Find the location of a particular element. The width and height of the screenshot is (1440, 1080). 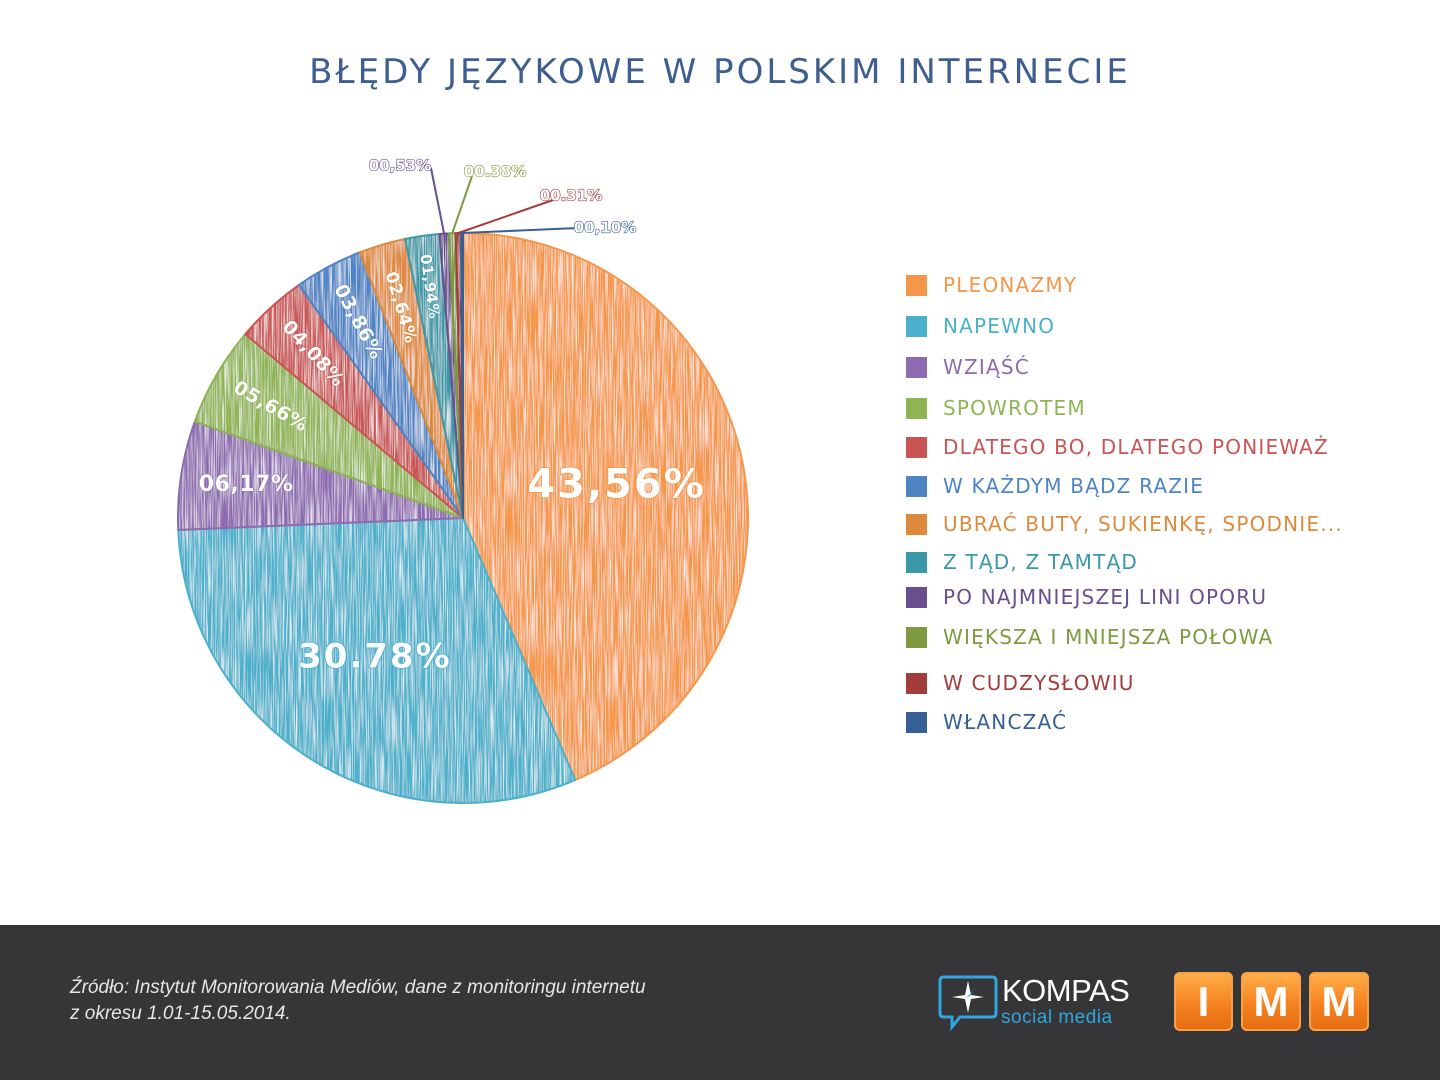

legend-label: DLATEGO BO, DLATEGO PONIEWAŻ is located at coordinates (1136, 447).